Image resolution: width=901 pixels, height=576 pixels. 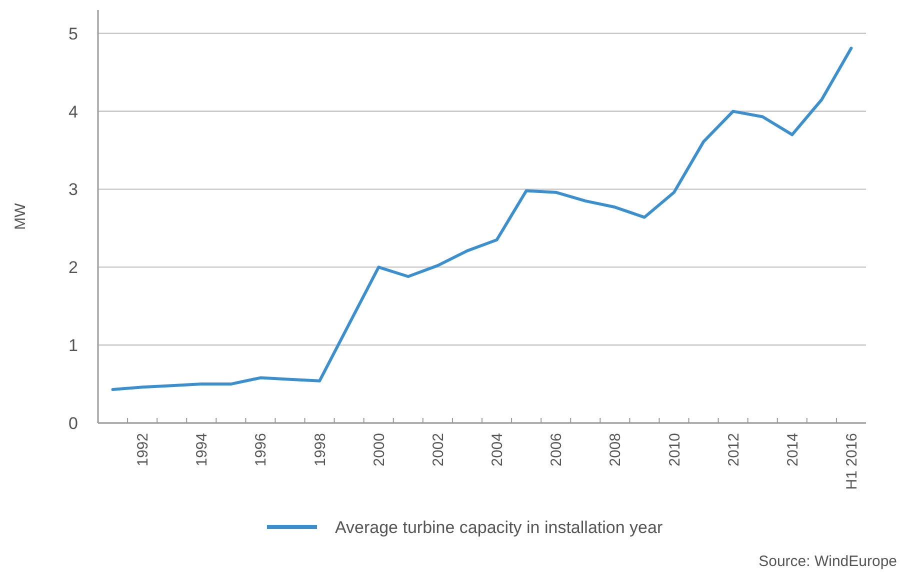 What do you see at coordinates (73, 268) in the screenshot?
I see `y-tick-label: 2` at bounding box center [73, 268].